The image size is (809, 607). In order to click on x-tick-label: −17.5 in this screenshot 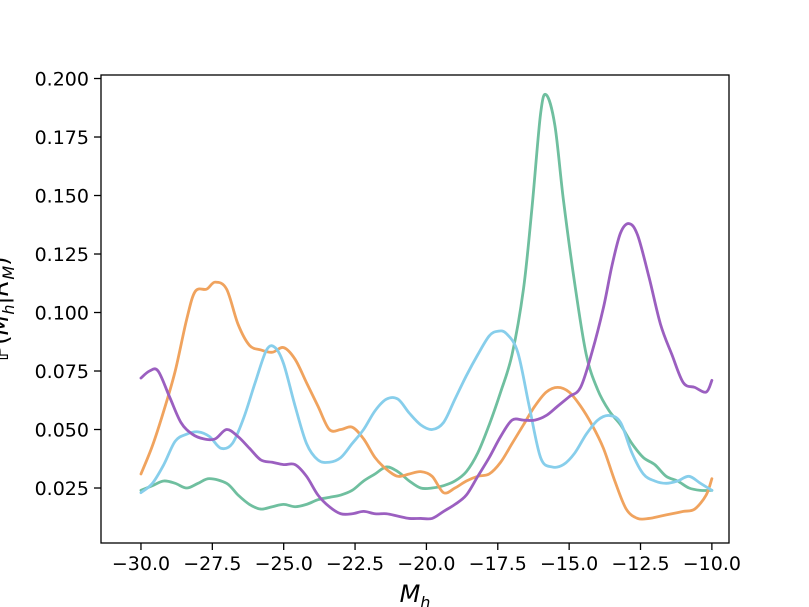, I will do `click(498, 564)`.